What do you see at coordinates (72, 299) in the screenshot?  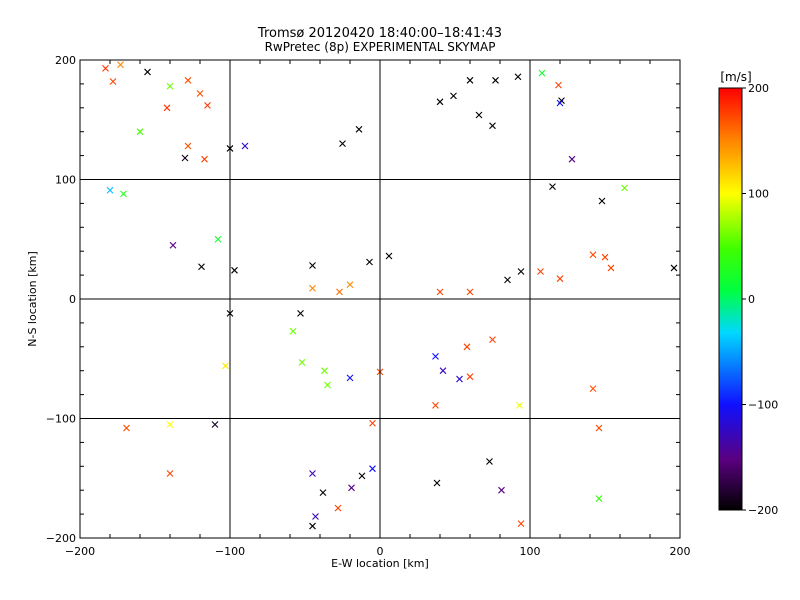 I see `y-tick-label: 0` at bounding box center [72, 299].